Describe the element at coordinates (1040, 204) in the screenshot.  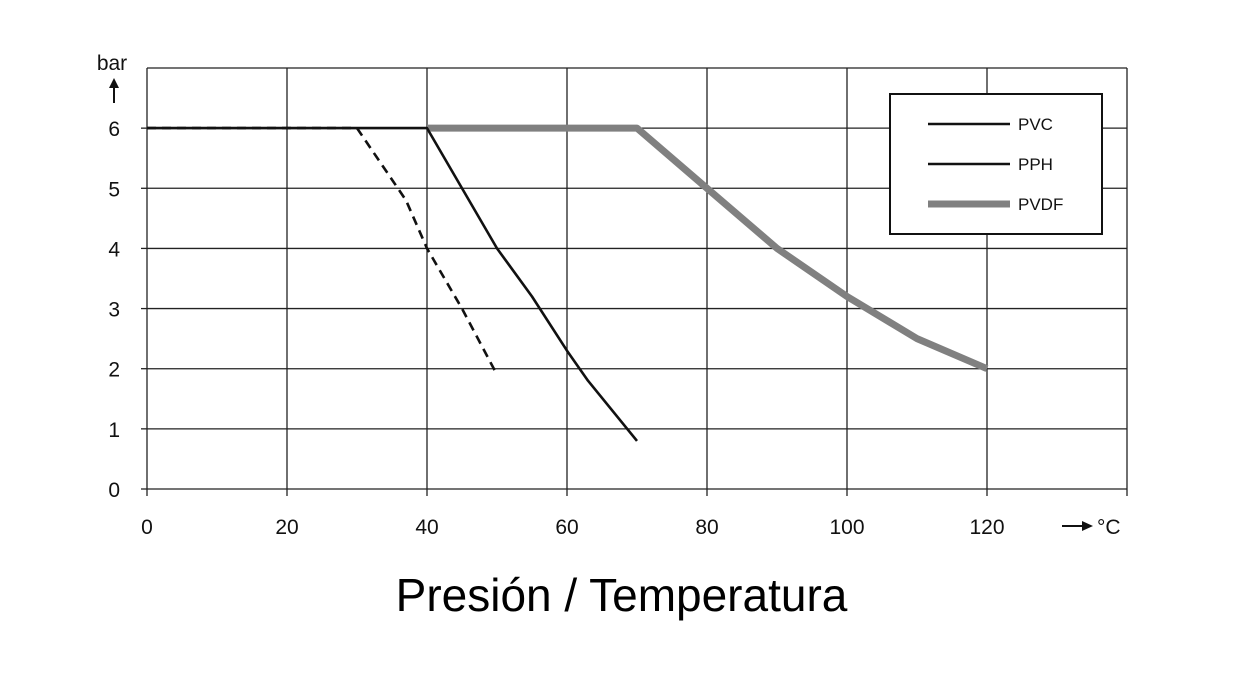
I see `legend-label-pvdf: PVDF` at that location.